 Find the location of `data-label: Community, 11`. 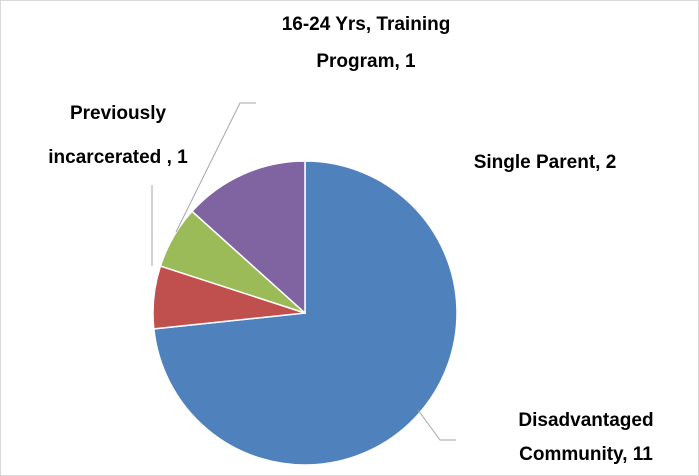

data-label: Community, 11 is located at coordinates (586, 454).